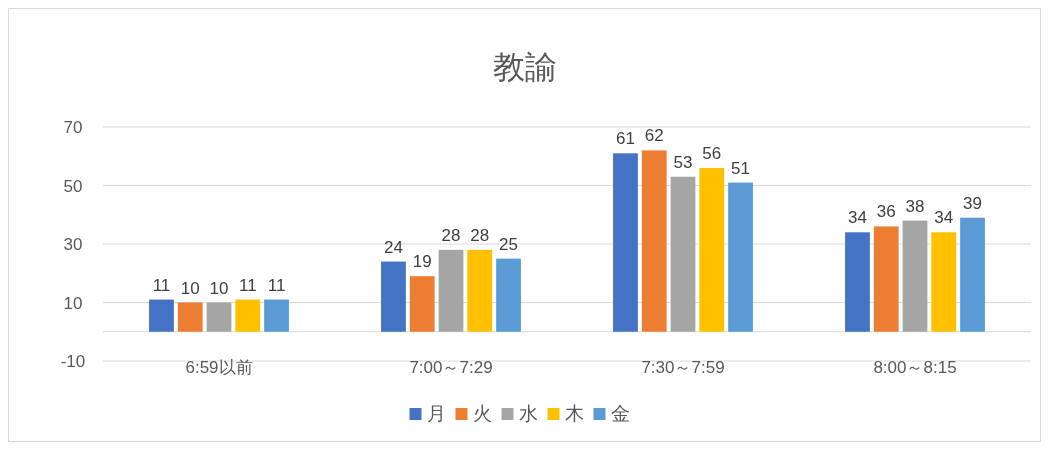 The height and width of the screenshot is (450, 1049). What do you see at coordinates (451, 367) in the screenshot?
I see `x-tick-label: 7:00～7:29` at bounding box center [451, 367].